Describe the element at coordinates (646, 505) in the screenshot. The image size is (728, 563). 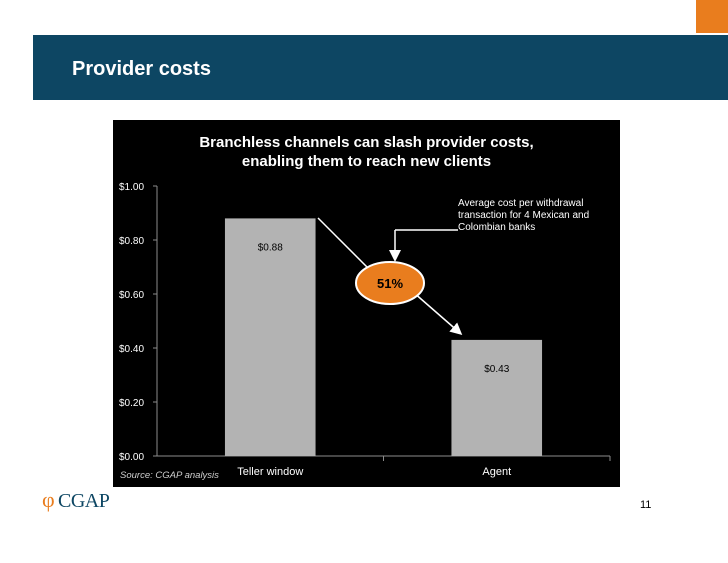
I see `page-number: 11` at that location.